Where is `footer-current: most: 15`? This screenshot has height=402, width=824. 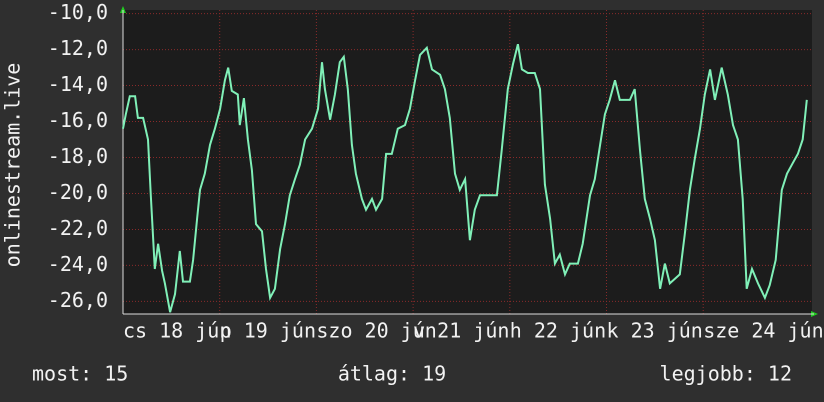 footer-current: most: 15 is located at coordinates (80, 374).